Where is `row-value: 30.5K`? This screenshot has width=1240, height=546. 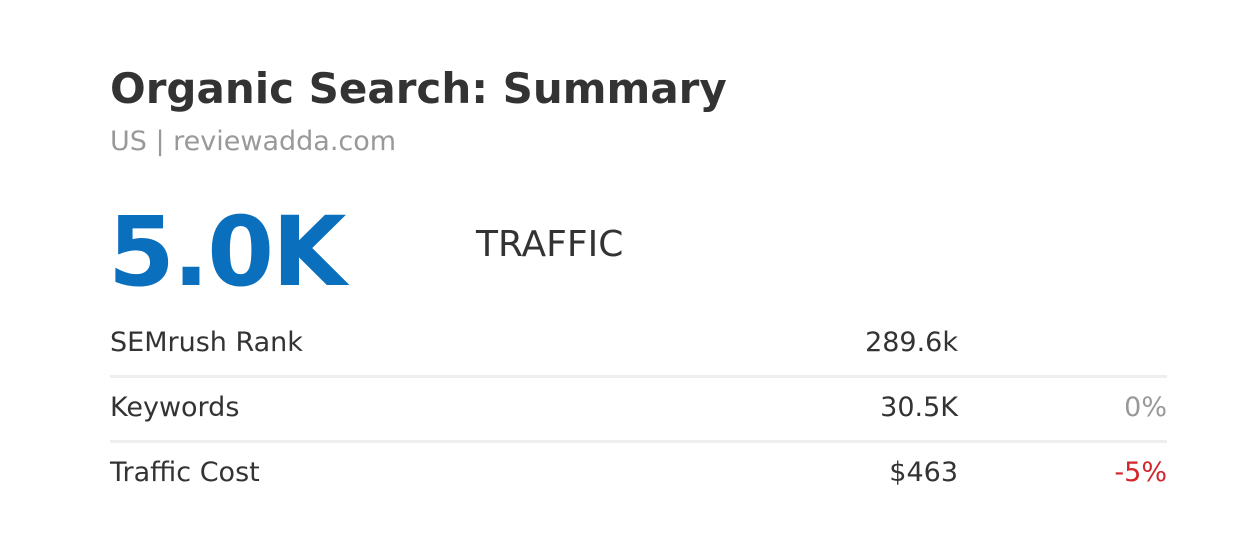
row-value: 30.5K is located at coordinates (919, 407).